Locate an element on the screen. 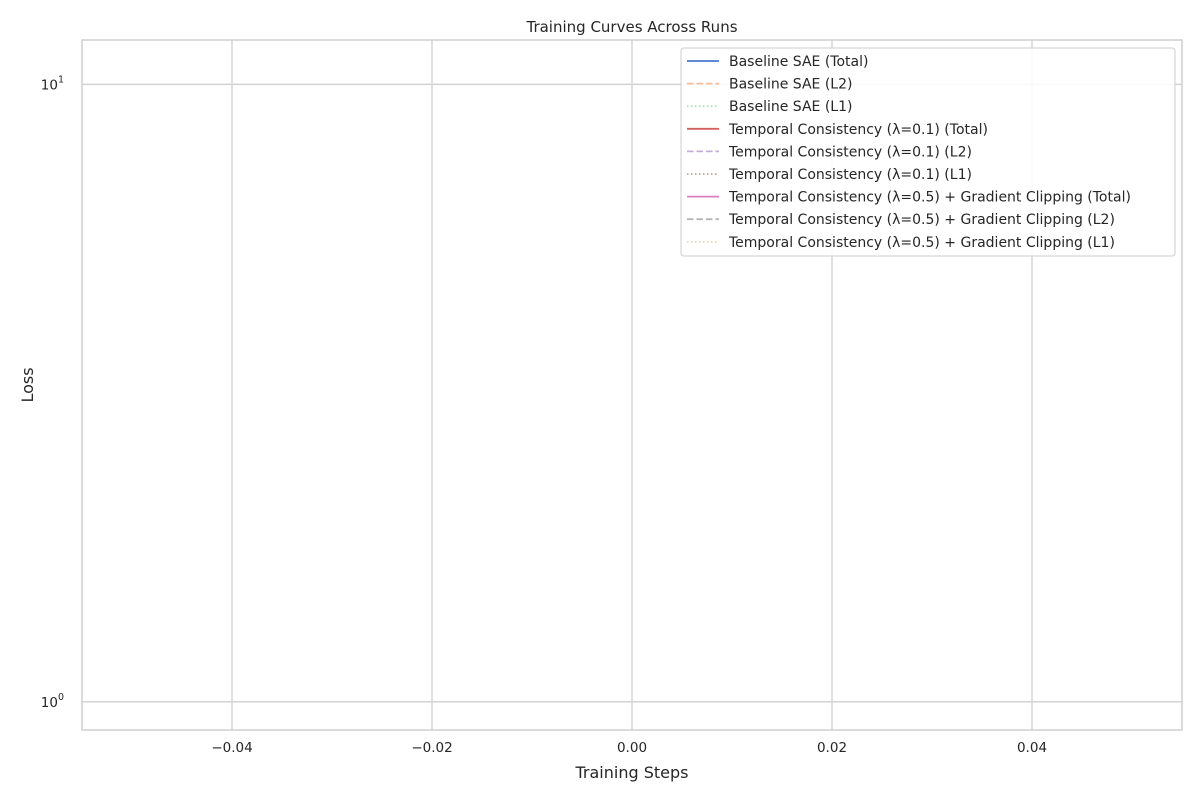  chart-title: Training Curves Across Runs is located at coordinates (631, 27).